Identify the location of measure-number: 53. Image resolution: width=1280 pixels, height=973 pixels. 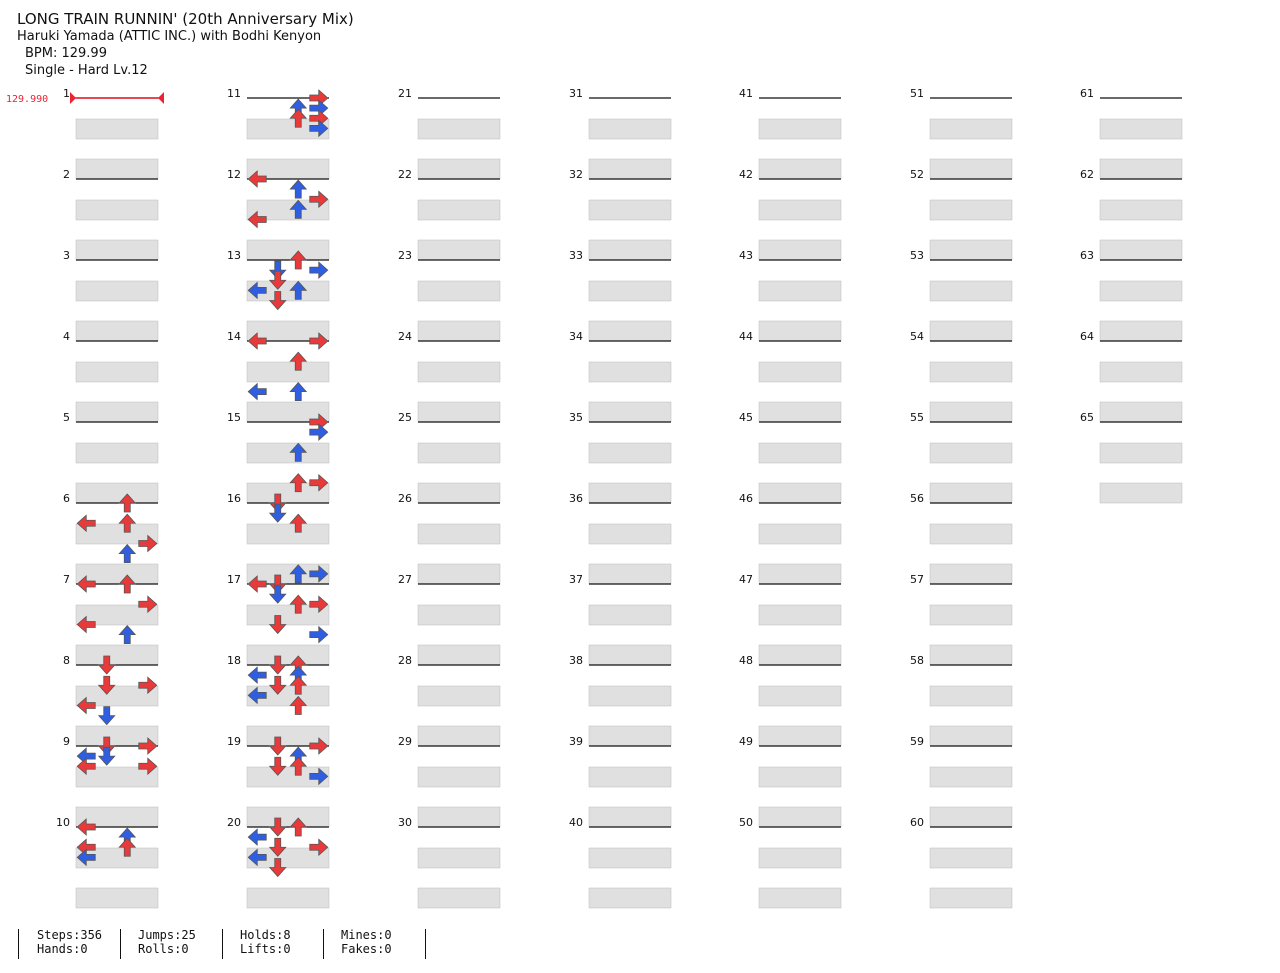
(917, 255).